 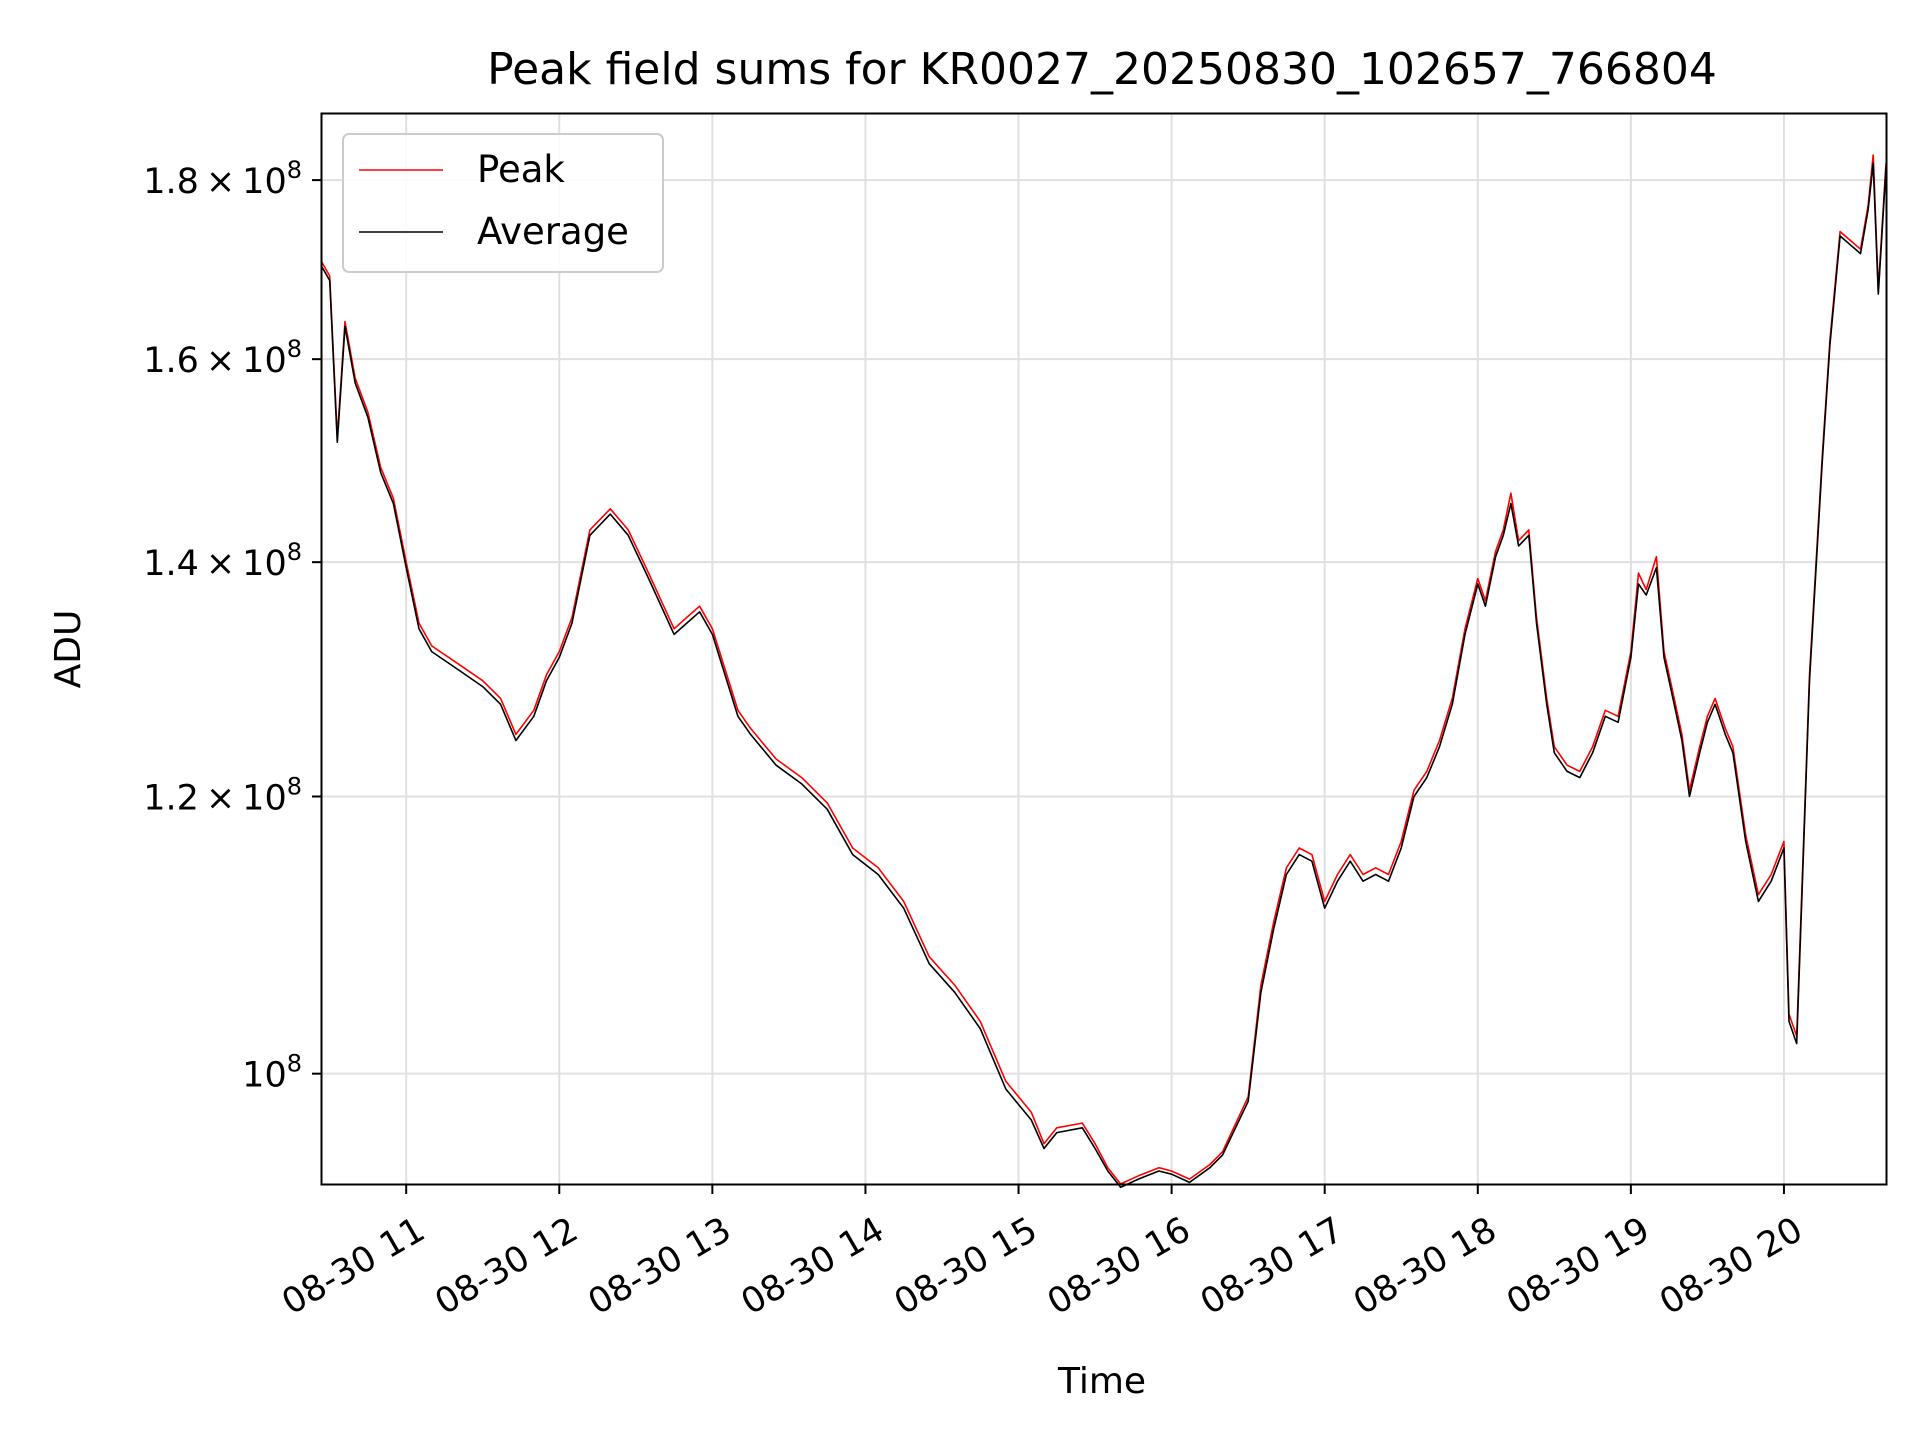 I want to click on y-tick-mantissa: 1.6 × 10, so click(x=215, y=361).